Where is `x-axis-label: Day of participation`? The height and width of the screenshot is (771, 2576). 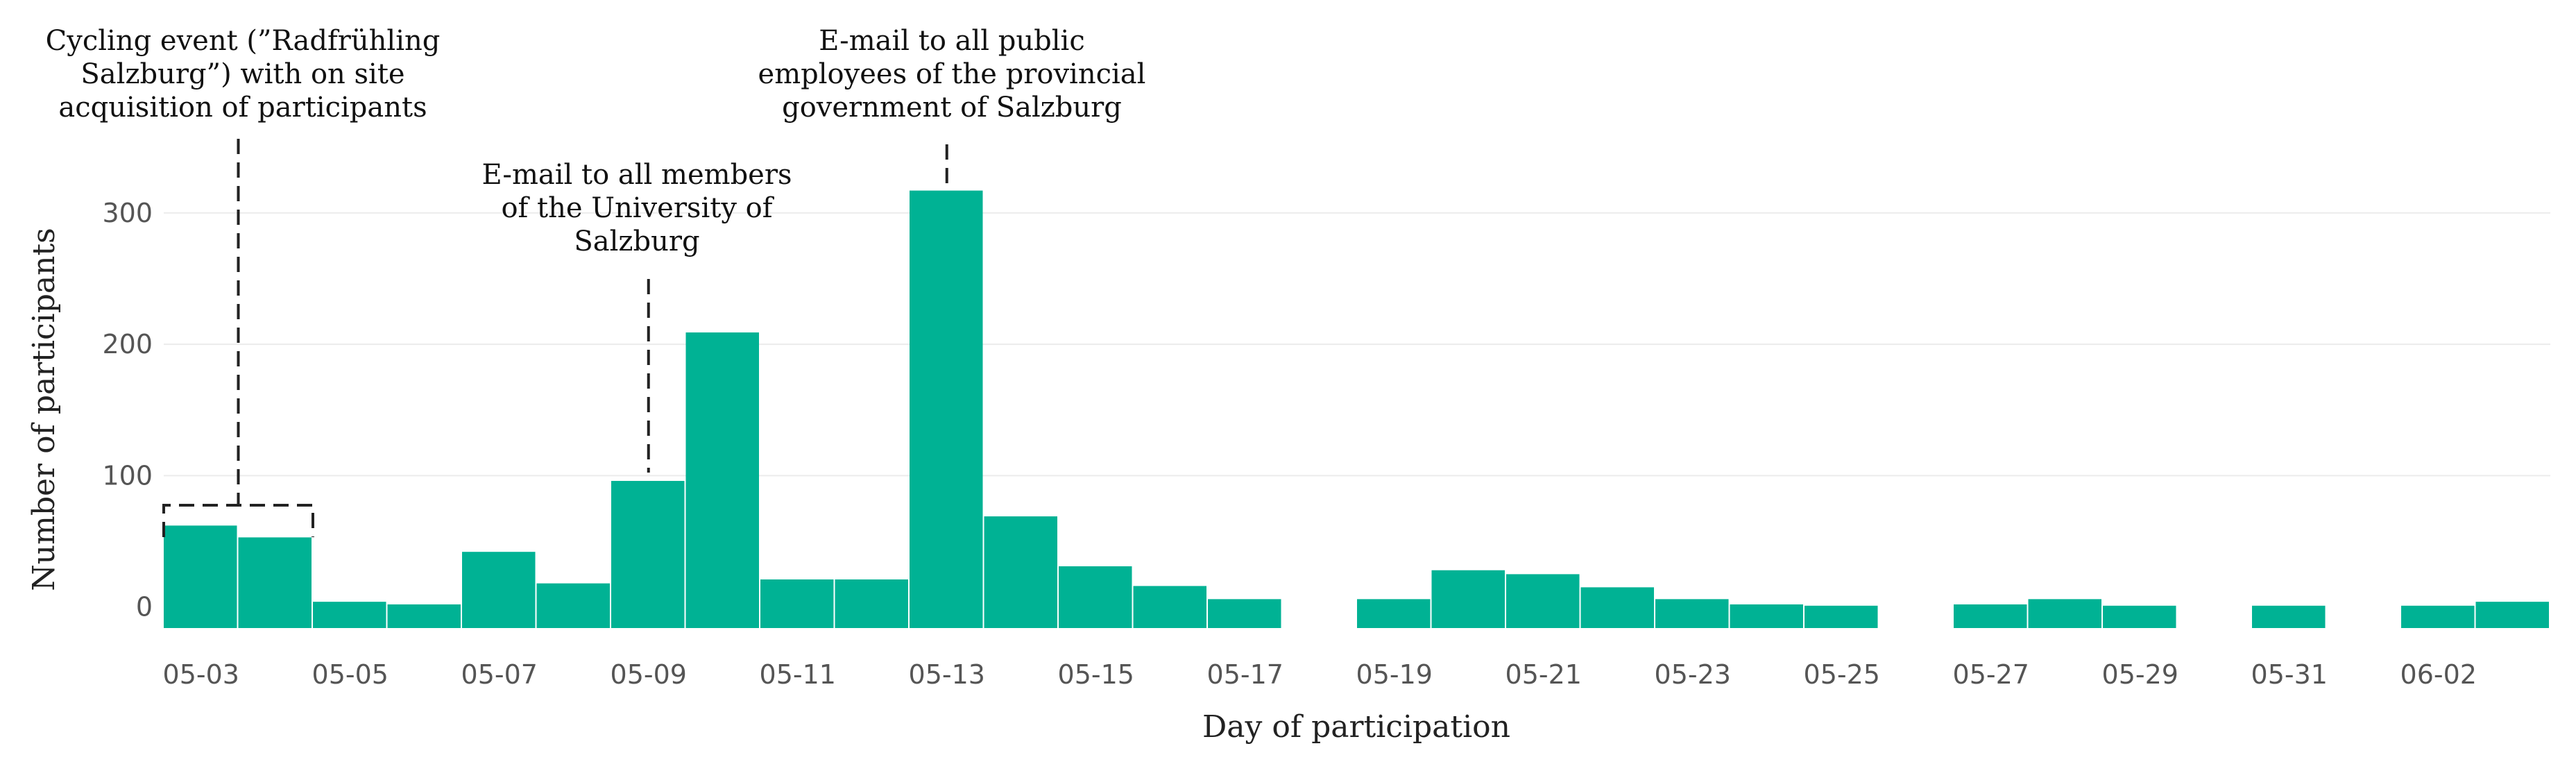
x-axis-label: Day of participation is located at coordinates (1356, 727).